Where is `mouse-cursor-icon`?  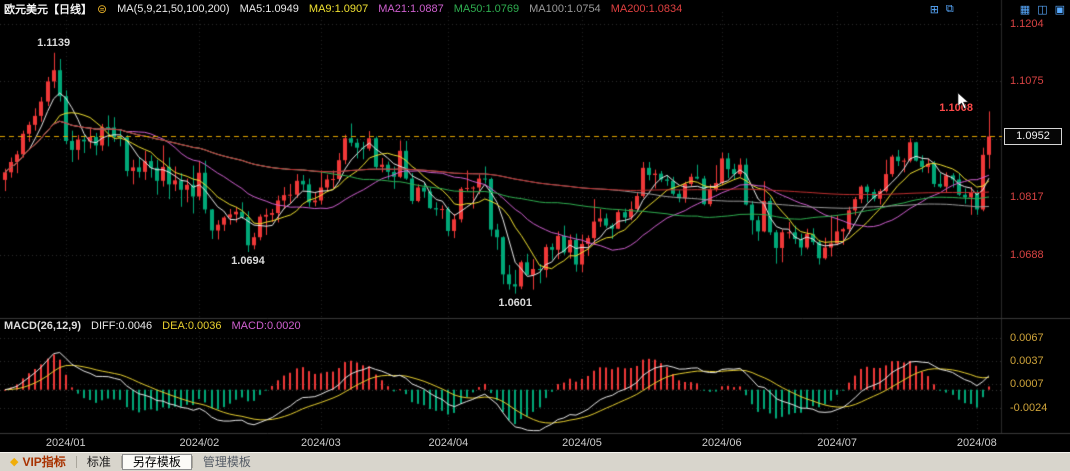
mouse-cursor-icon is located at coordinates (963, 101).